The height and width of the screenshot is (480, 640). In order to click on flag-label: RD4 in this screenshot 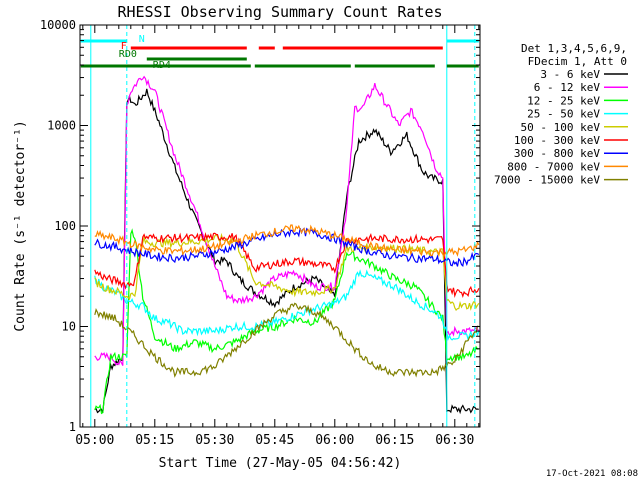, I will do `click(162, 65)`.